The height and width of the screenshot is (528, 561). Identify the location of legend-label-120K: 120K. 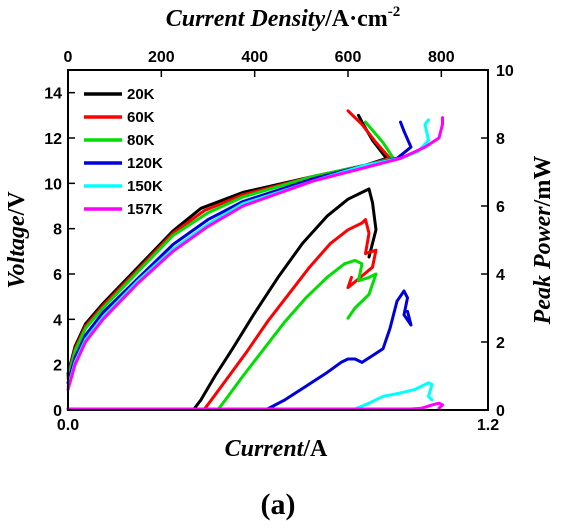
(145, 163).